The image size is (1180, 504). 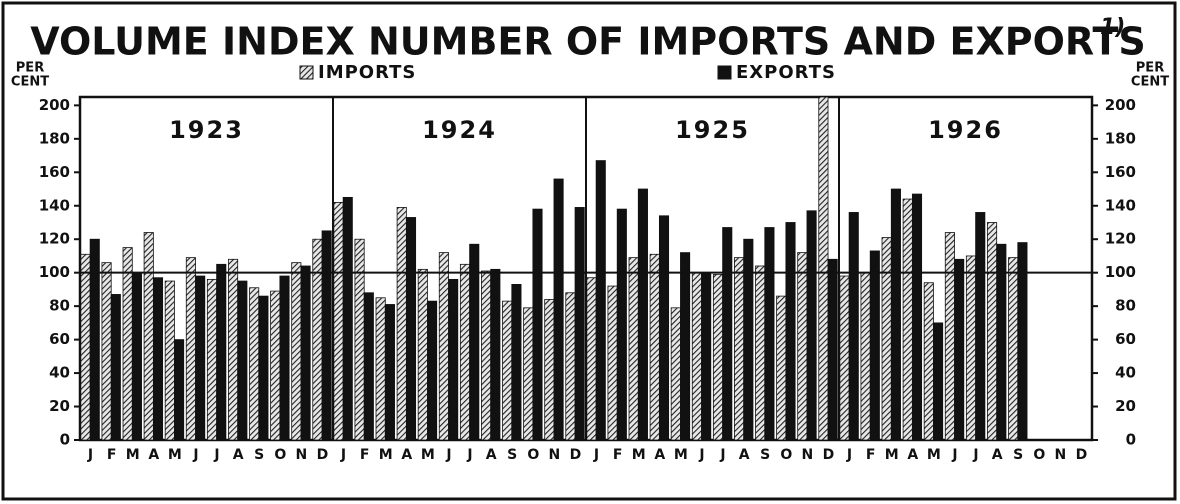 I want to click on y-tick-label: 20, so click(x=59, y=406).